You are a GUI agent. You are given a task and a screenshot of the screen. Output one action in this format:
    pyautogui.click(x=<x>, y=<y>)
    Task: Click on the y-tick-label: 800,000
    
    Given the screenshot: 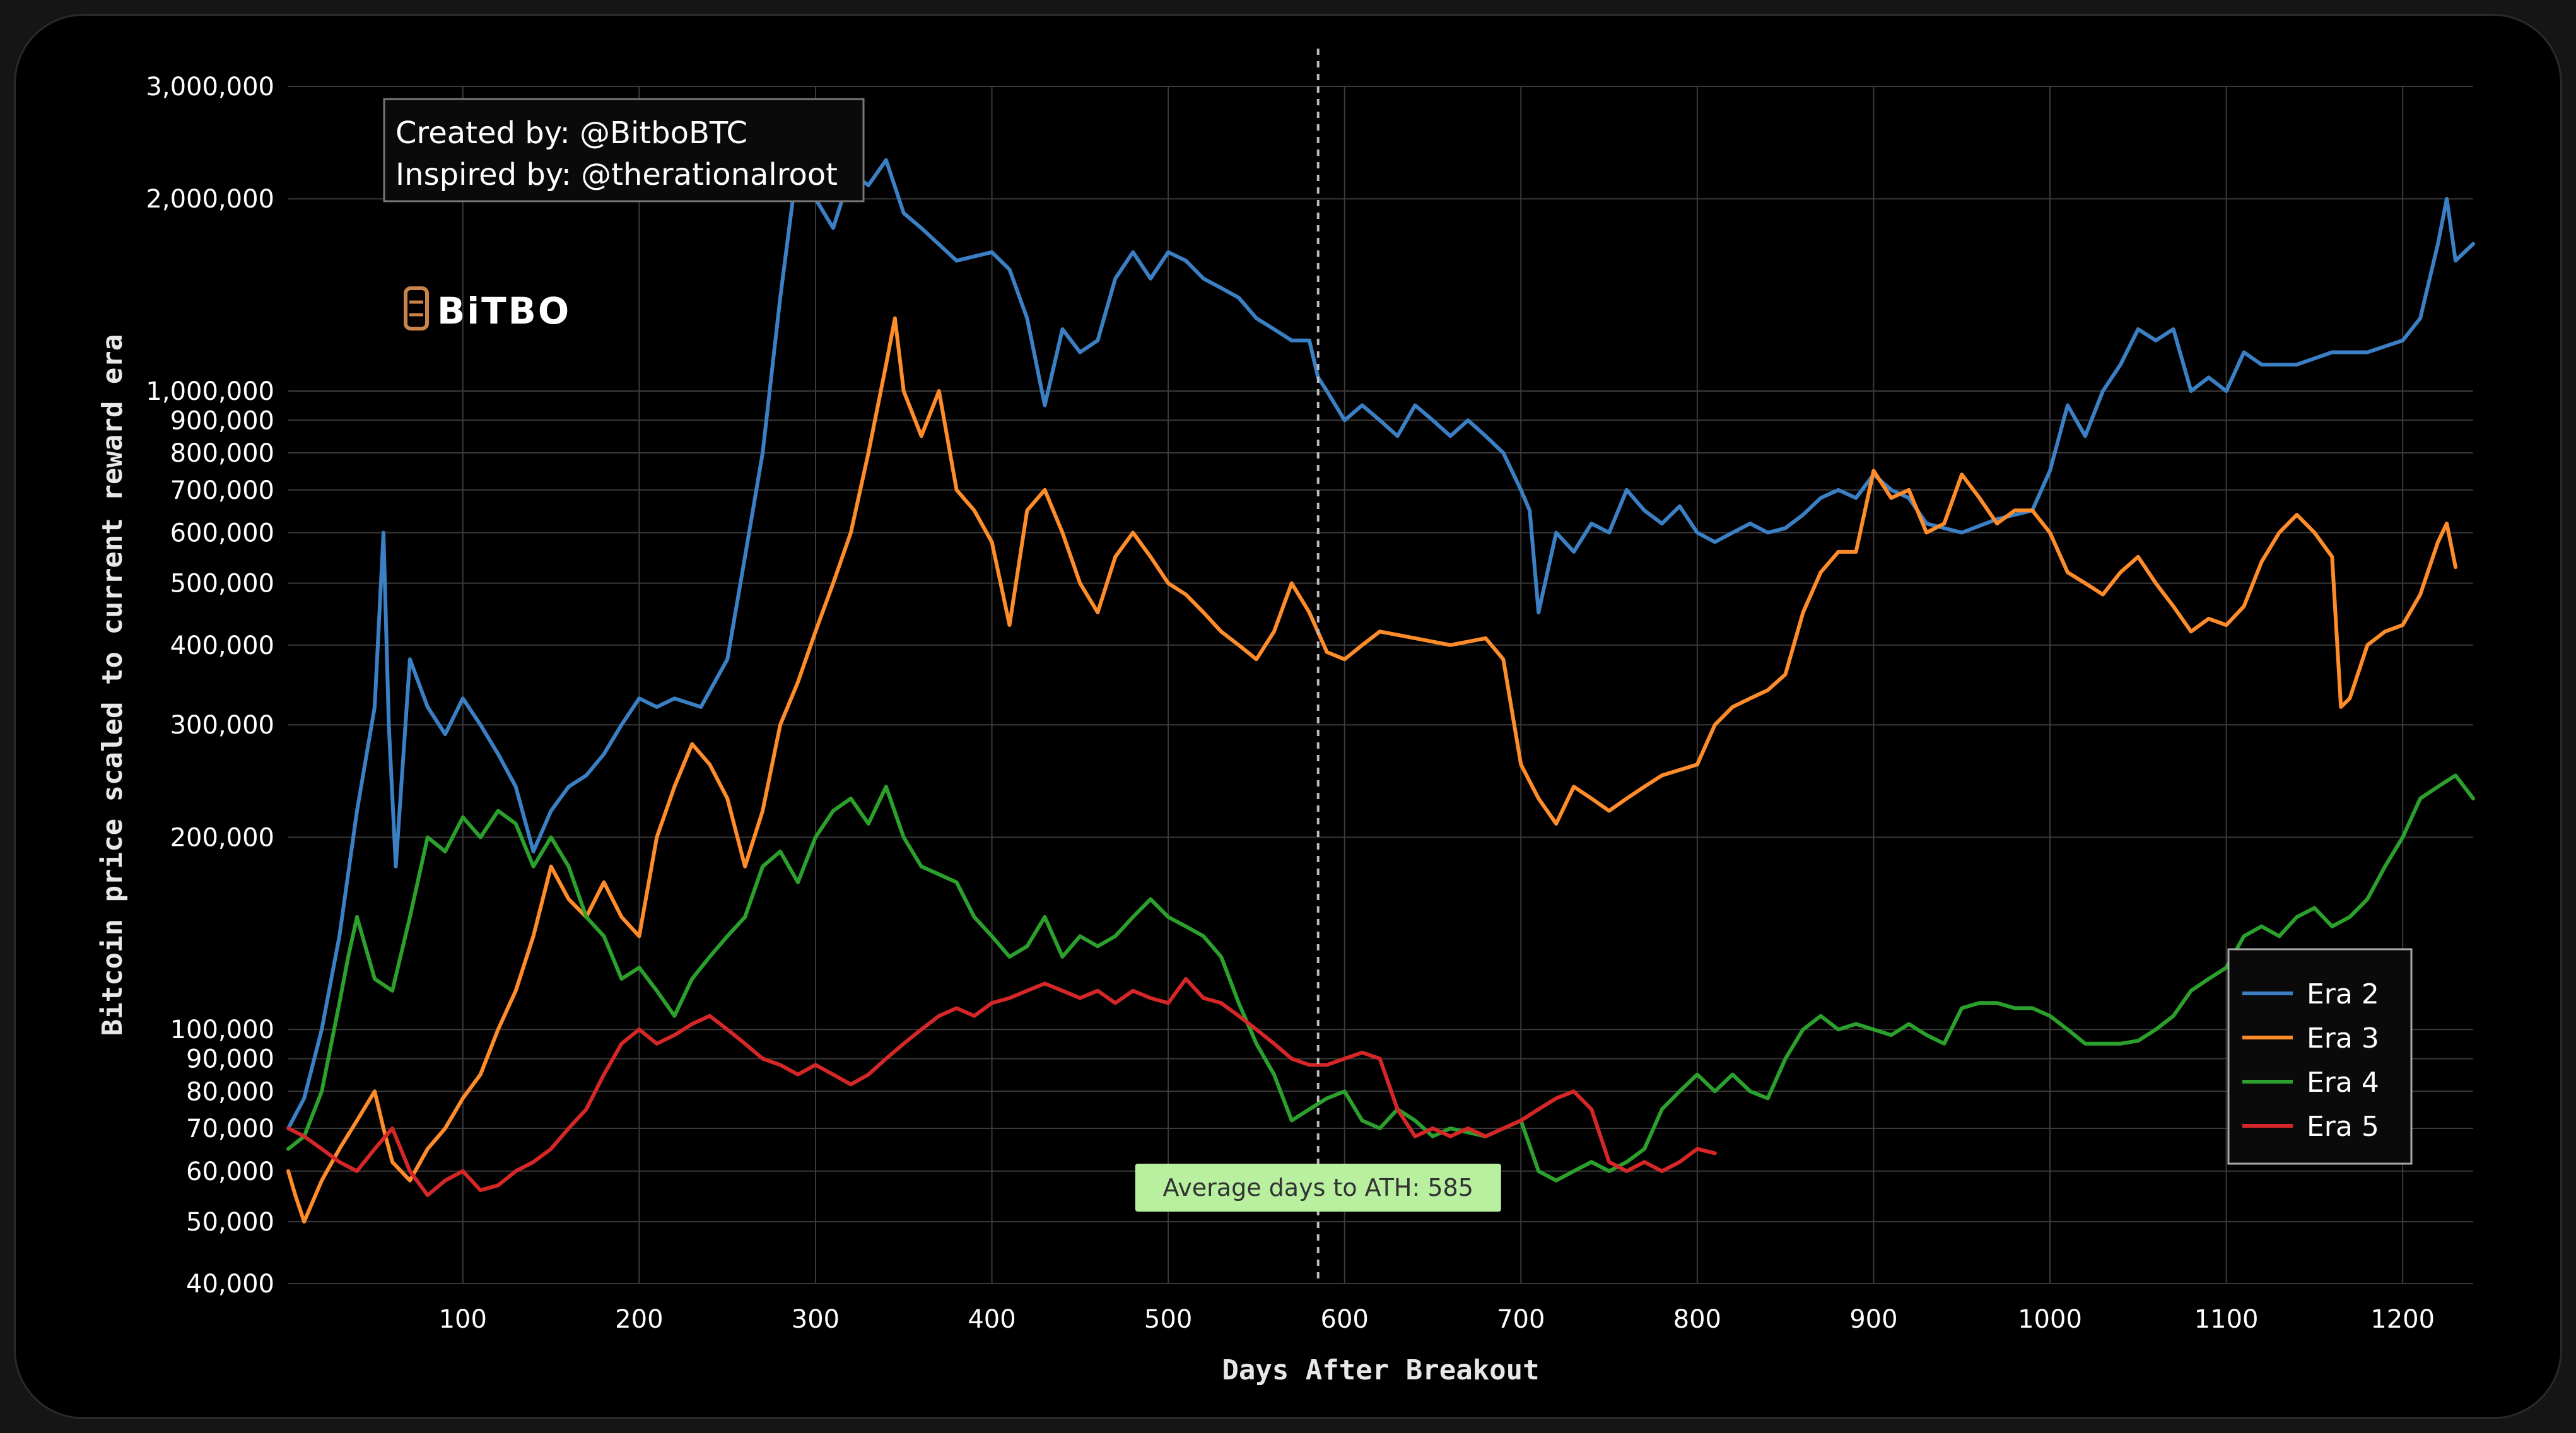 What is the action you would take?
    pyautogui.click(x=222, y=453)
    